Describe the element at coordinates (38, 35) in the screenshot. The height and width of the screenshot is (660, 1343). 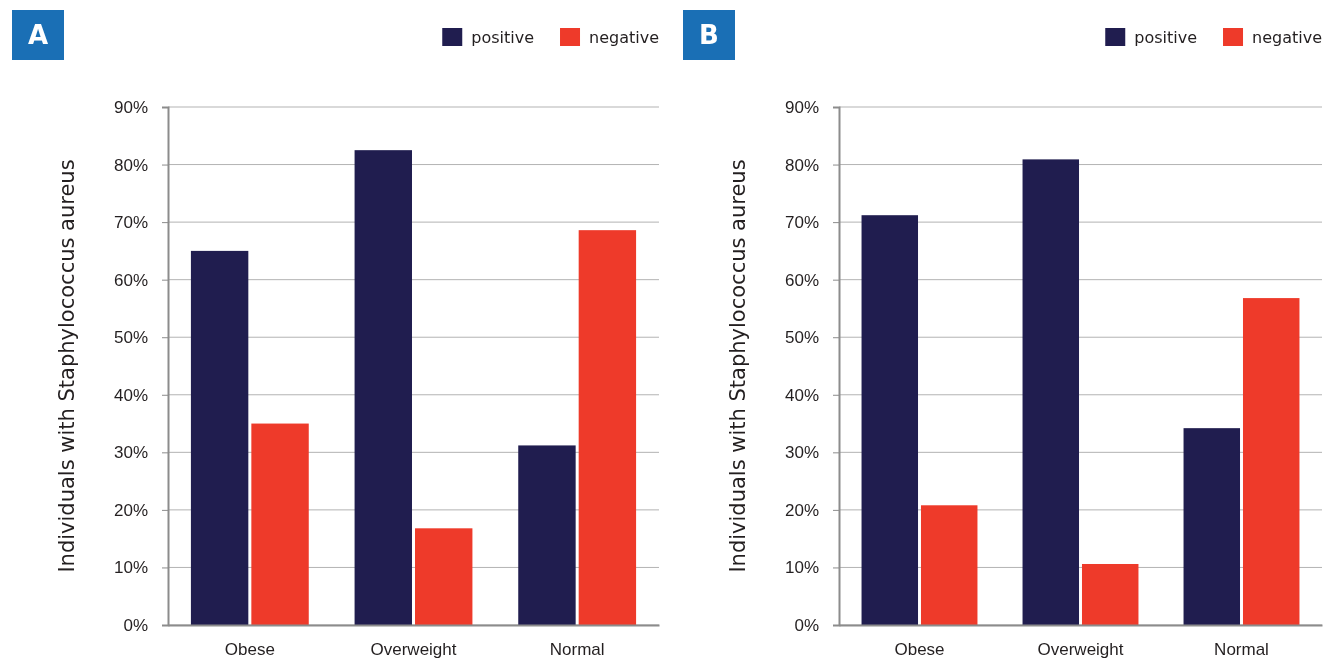
I see `chart-title: A` at that location.